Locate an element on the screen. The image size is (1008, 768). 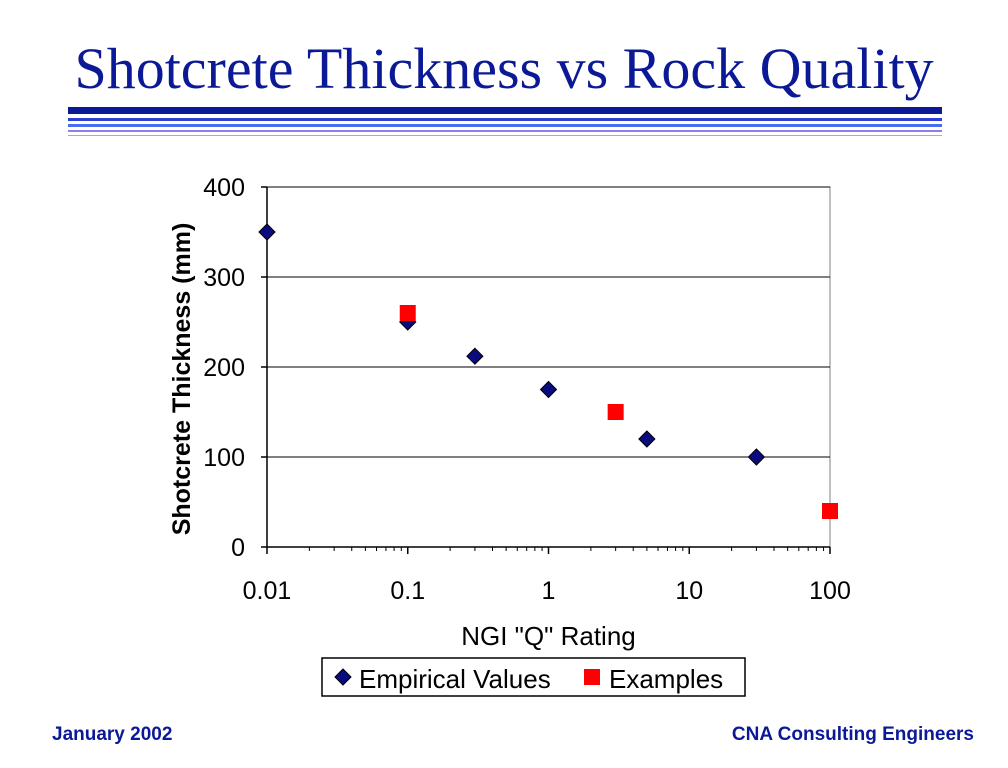
legend-label-empirical: Empirical Values is located at coordinates (455, 679).